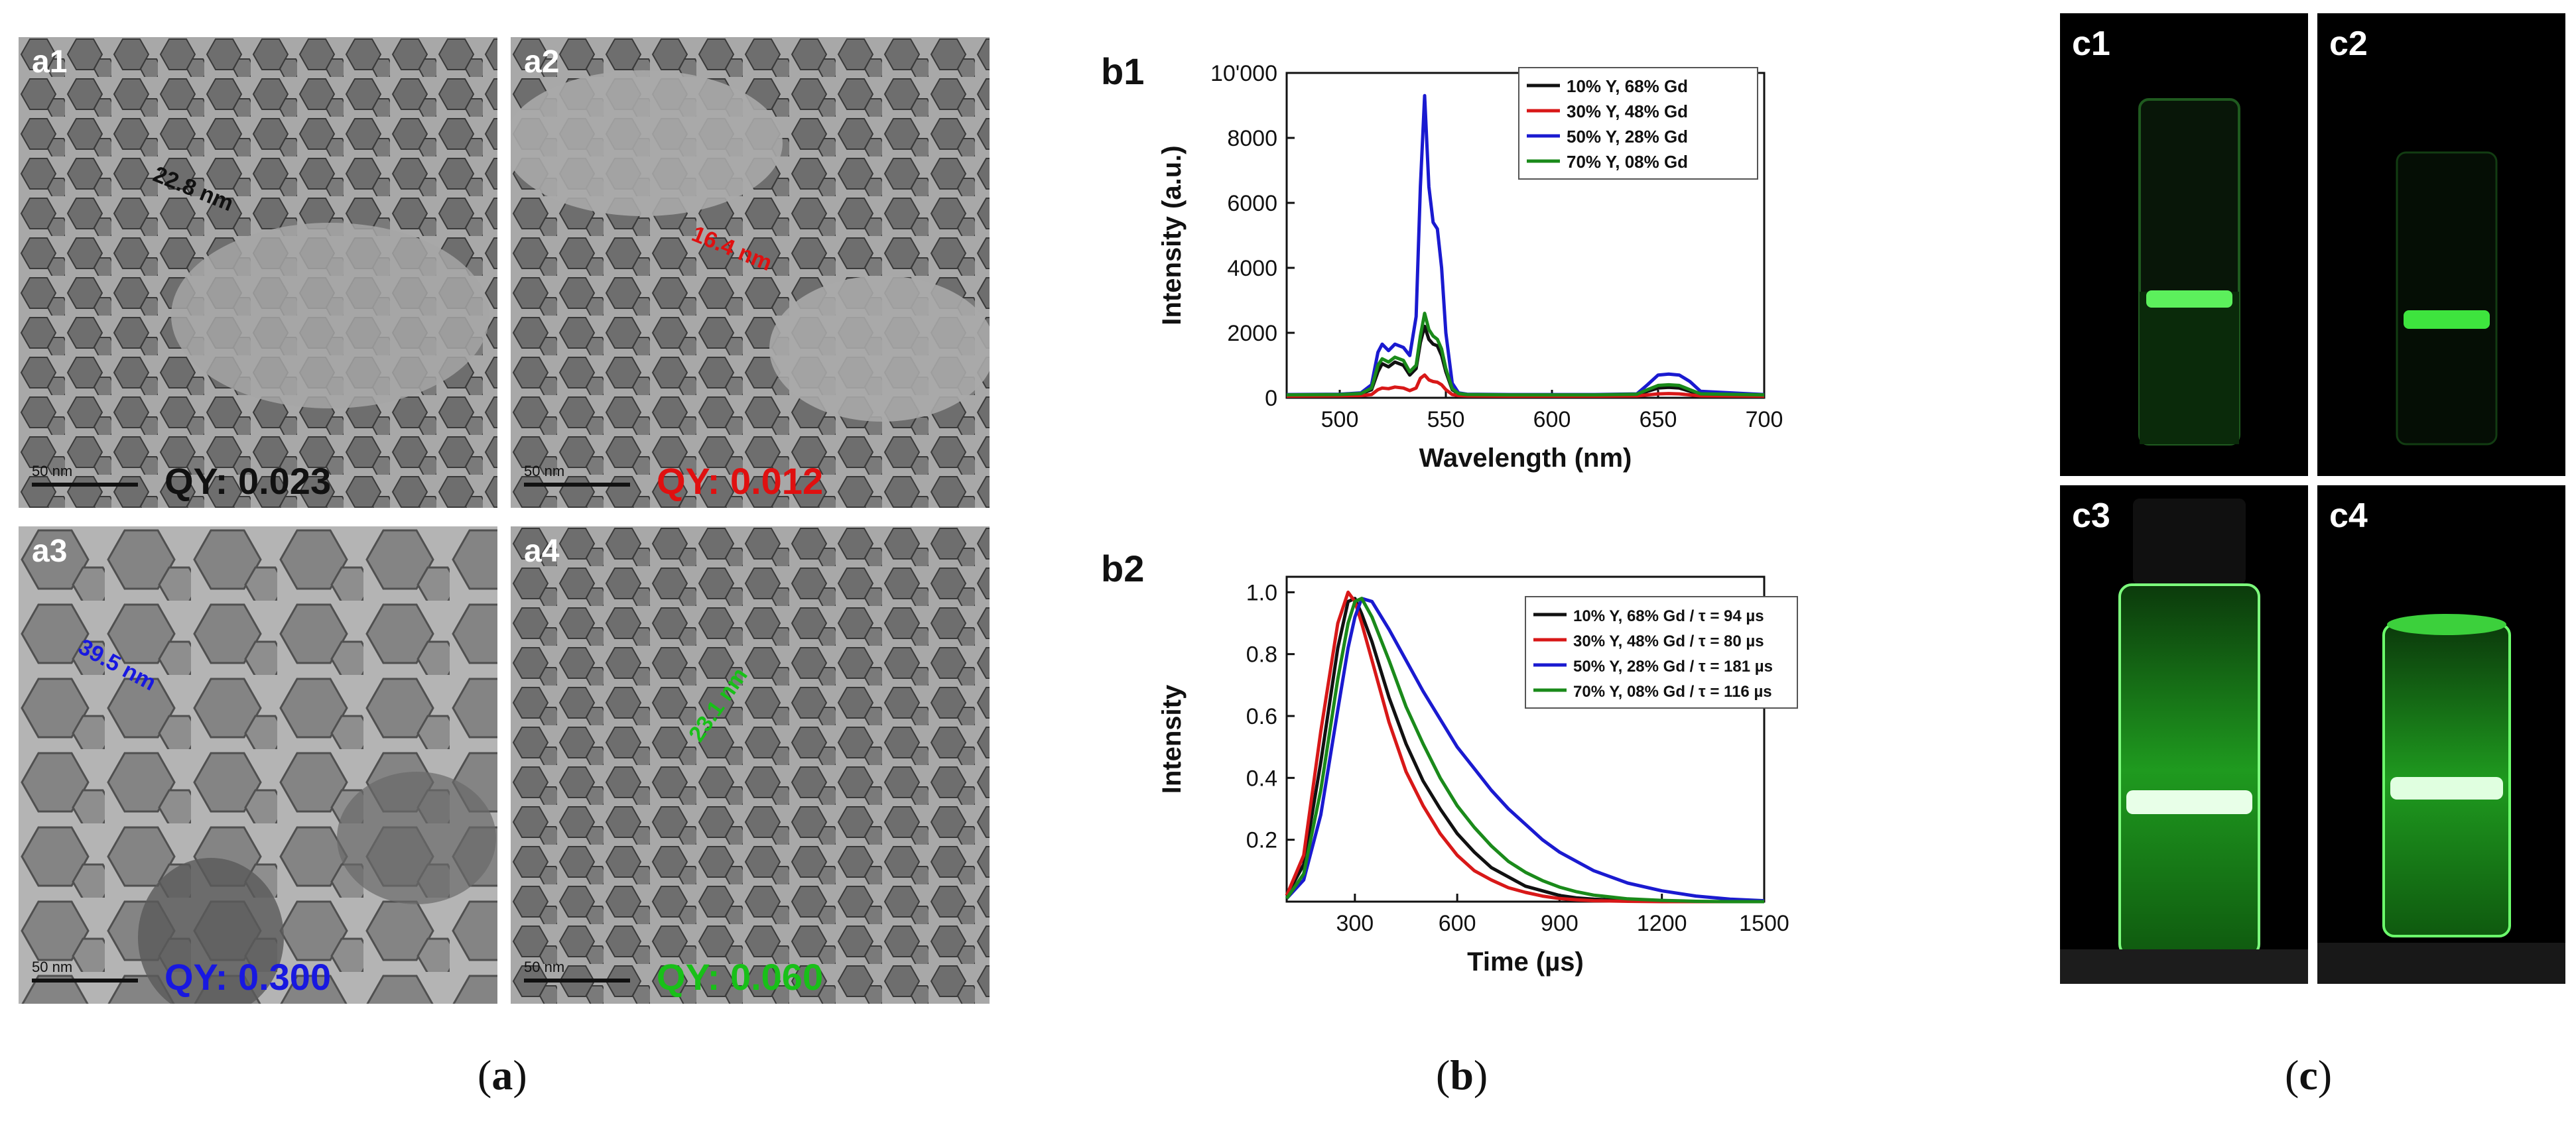 Image resolution: width=2576 pixels, height=1135 pixels. What do you see at coordinates (1628, 86) in the screenshot?
I see `legend-entry-1: 10% Y, 68% Gd` at bounding box center [1628, 86].